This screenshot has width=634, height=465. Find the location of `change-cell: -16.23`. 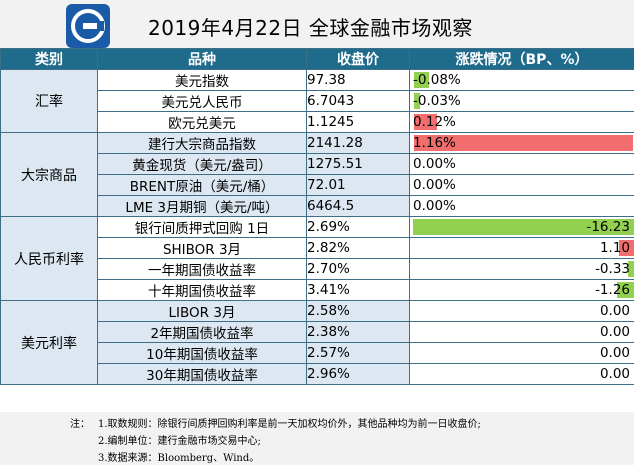

change-cell: -16.23 is located at coordinates (521, 227).